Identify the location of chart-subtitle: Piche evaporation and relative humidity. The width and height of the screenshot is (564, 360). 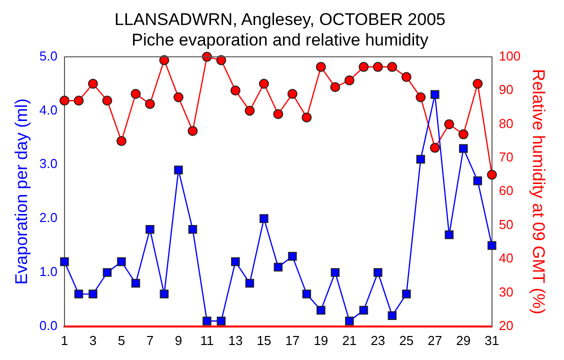
(280, 40).